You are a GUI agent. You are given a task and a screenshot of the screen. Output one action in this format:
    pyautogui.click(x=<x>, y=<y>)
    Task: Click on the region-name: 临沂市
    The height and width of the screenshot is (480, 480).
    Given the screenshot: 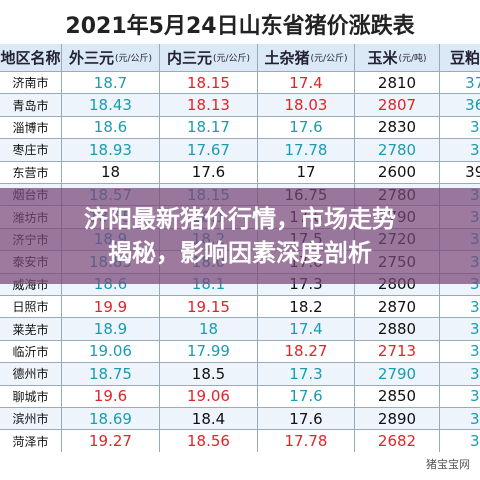 What is the action you would take?
    pyautogui.click(x=31, y=352)
    